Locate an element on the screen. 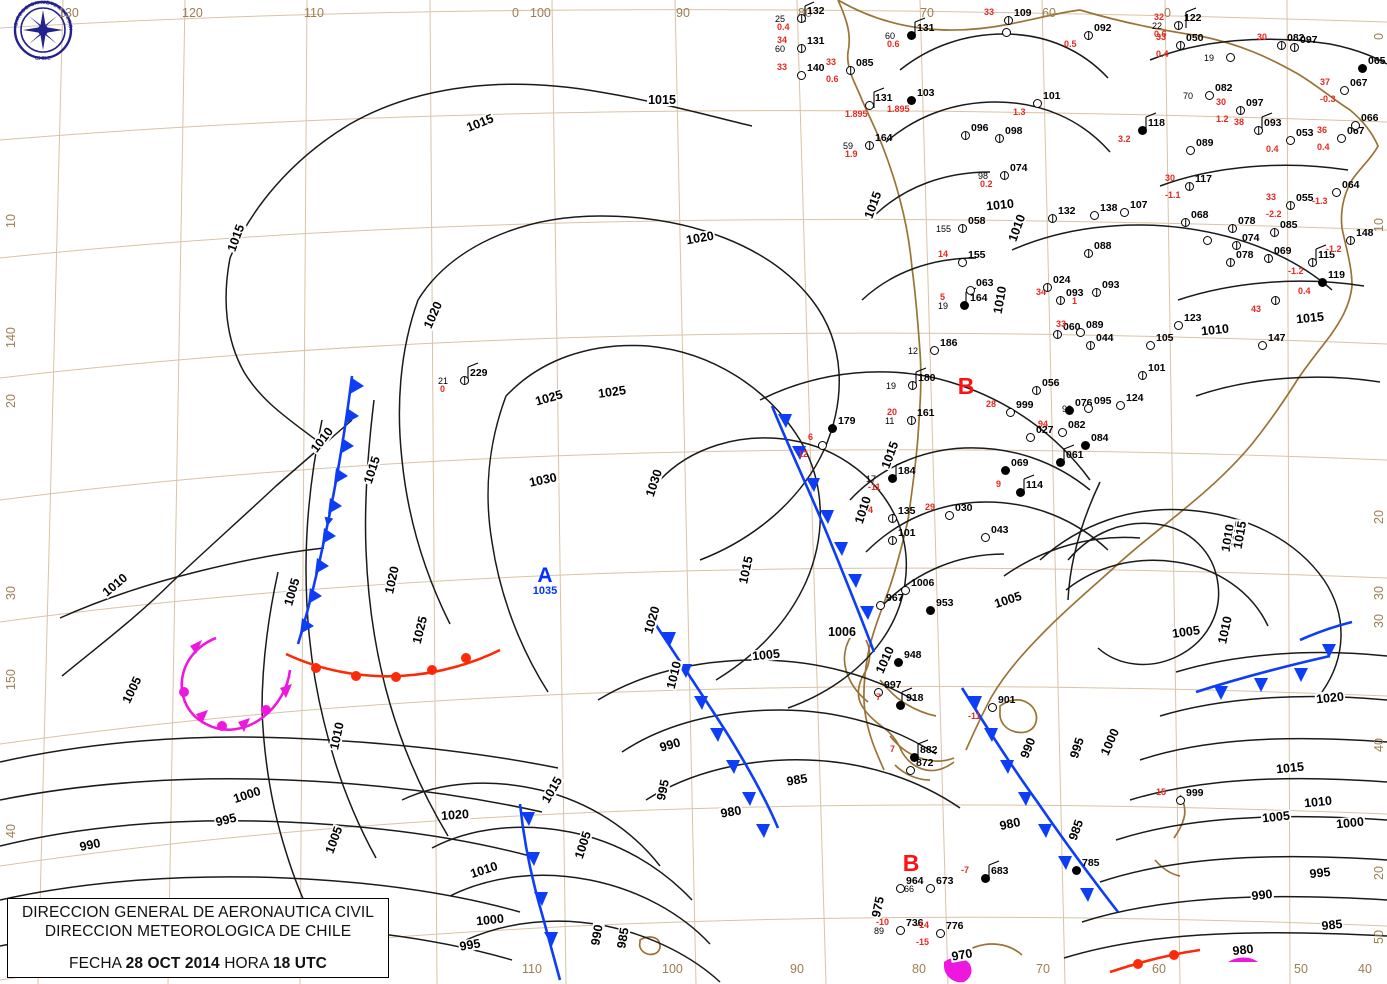  station-pressure: 119 is located at coordinates (1336, 275).